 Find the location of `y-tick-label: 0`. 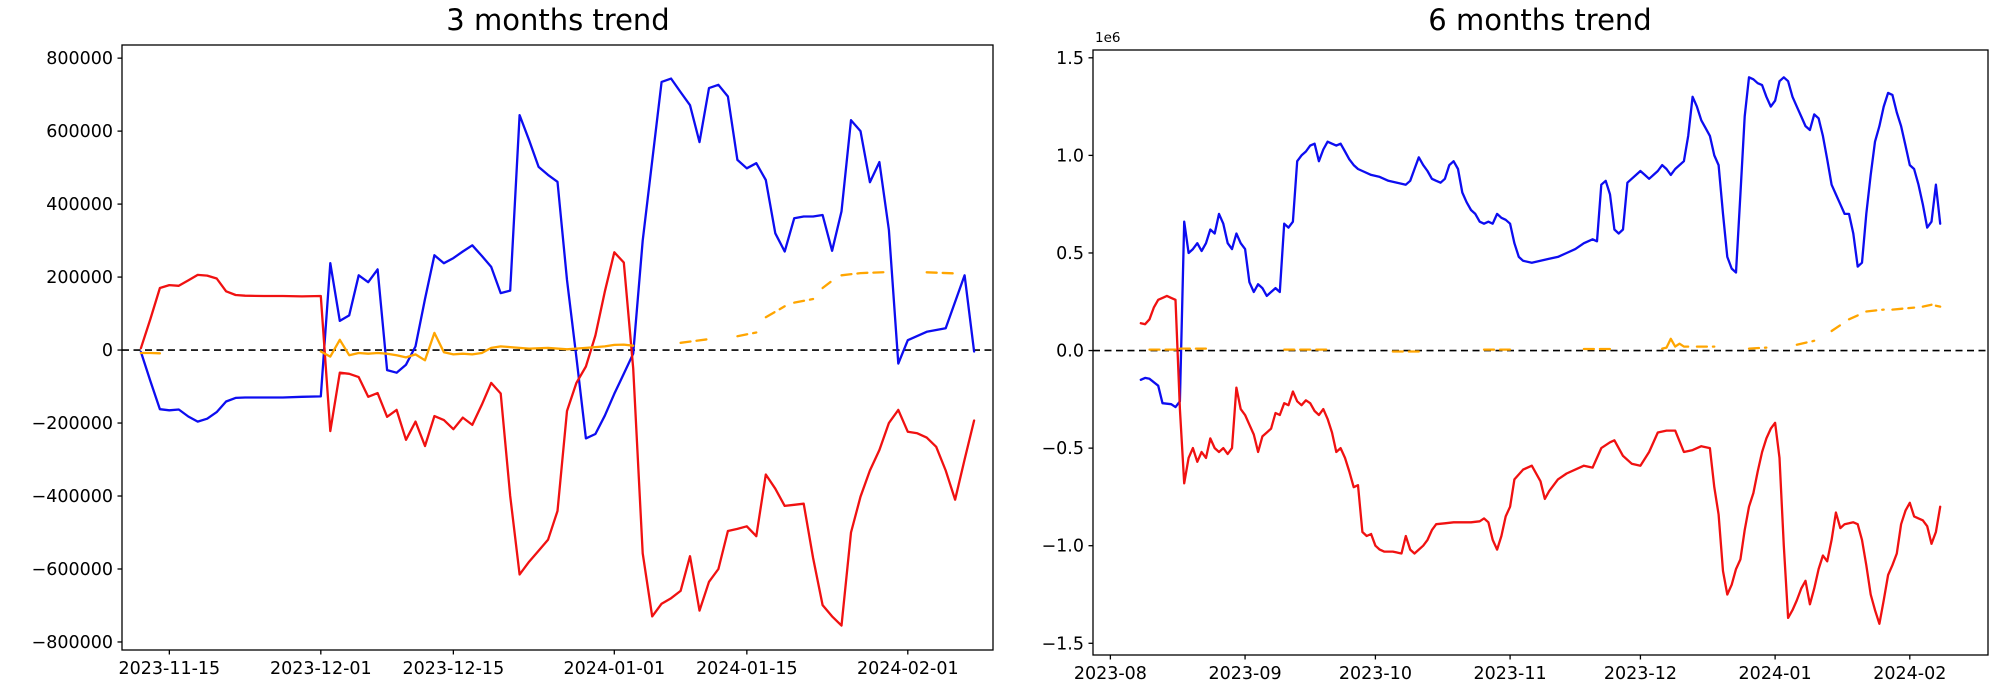

y-tick-label: 0 is located at coordinates (107, 351).